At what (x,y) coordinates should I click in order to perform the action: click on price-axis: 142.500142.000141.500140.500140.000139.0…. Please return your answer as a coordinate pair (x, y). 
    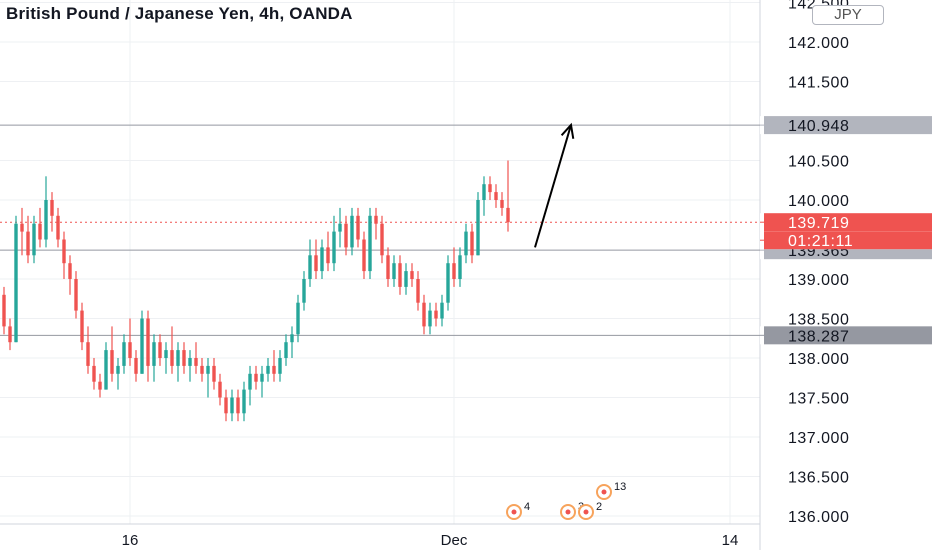
    Looking at the image, I should click on (818, 263).